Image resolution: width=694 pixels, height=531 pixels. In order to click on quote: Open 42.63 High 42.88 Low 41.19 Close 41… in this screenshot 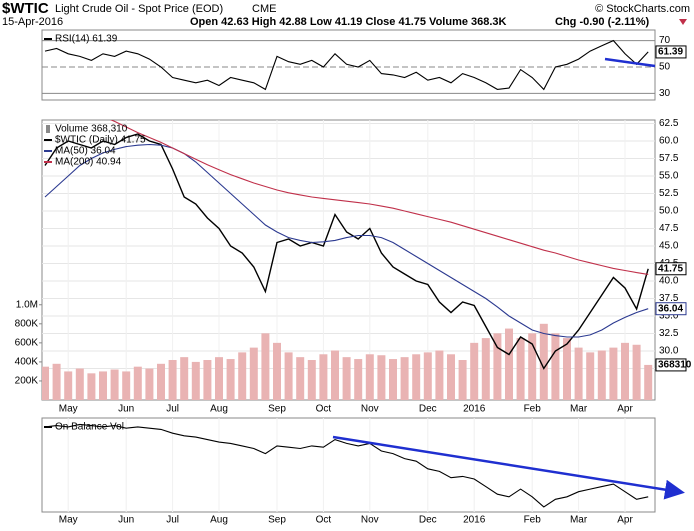, I will do `click(348, 22)`.